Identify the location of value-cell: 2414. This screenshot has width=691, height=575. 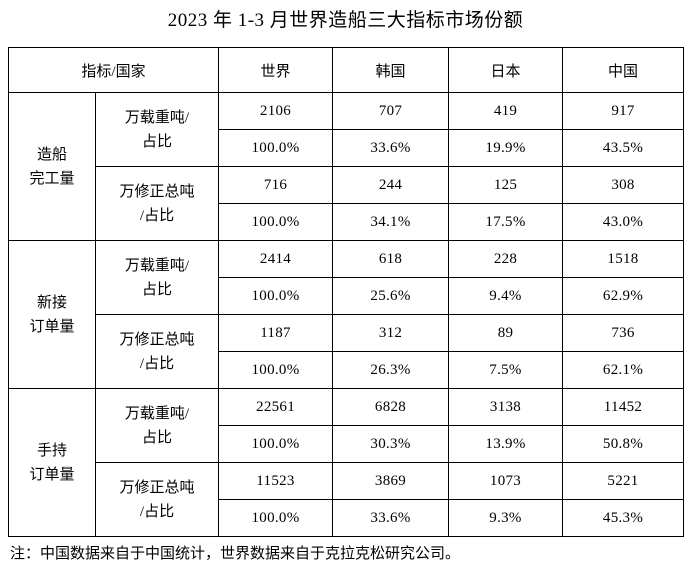
(276, 259).